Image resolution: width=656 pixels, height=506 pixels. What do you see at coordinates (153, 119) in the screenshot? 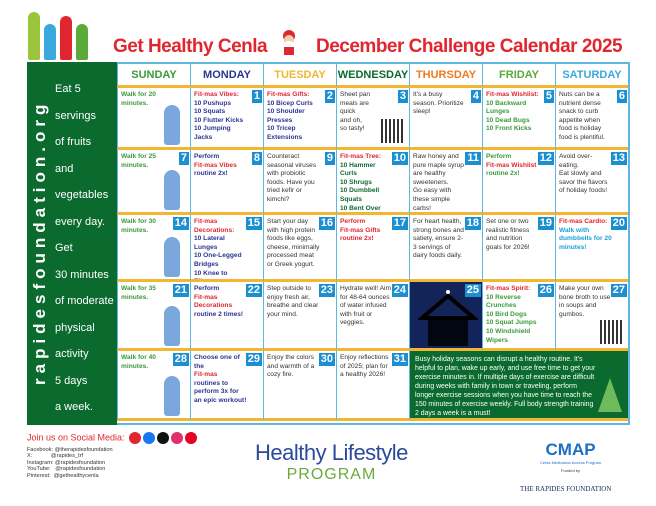
I see `day-cell: Walk for 20 minutes.` at bounding box center [153, 119].